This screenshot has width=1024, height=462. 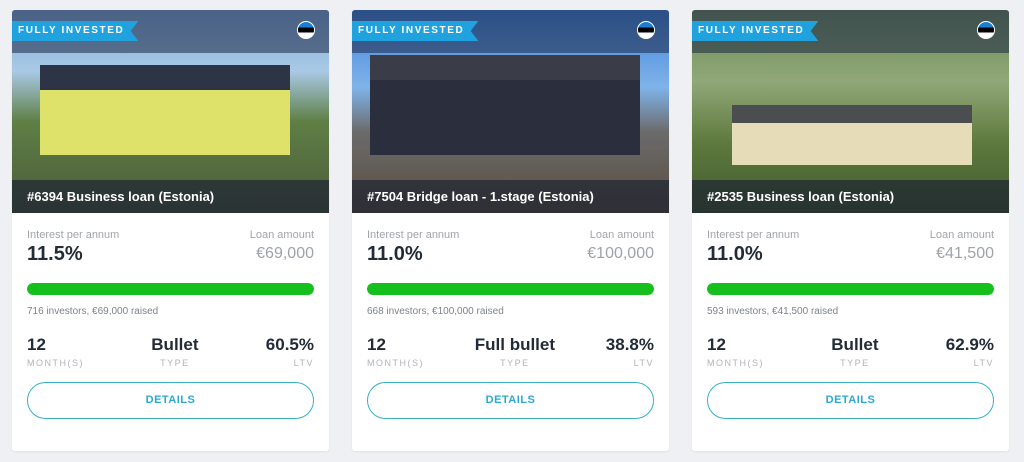 I want to click on loan-amount-value: €41,500, so click(x=965, y=253).